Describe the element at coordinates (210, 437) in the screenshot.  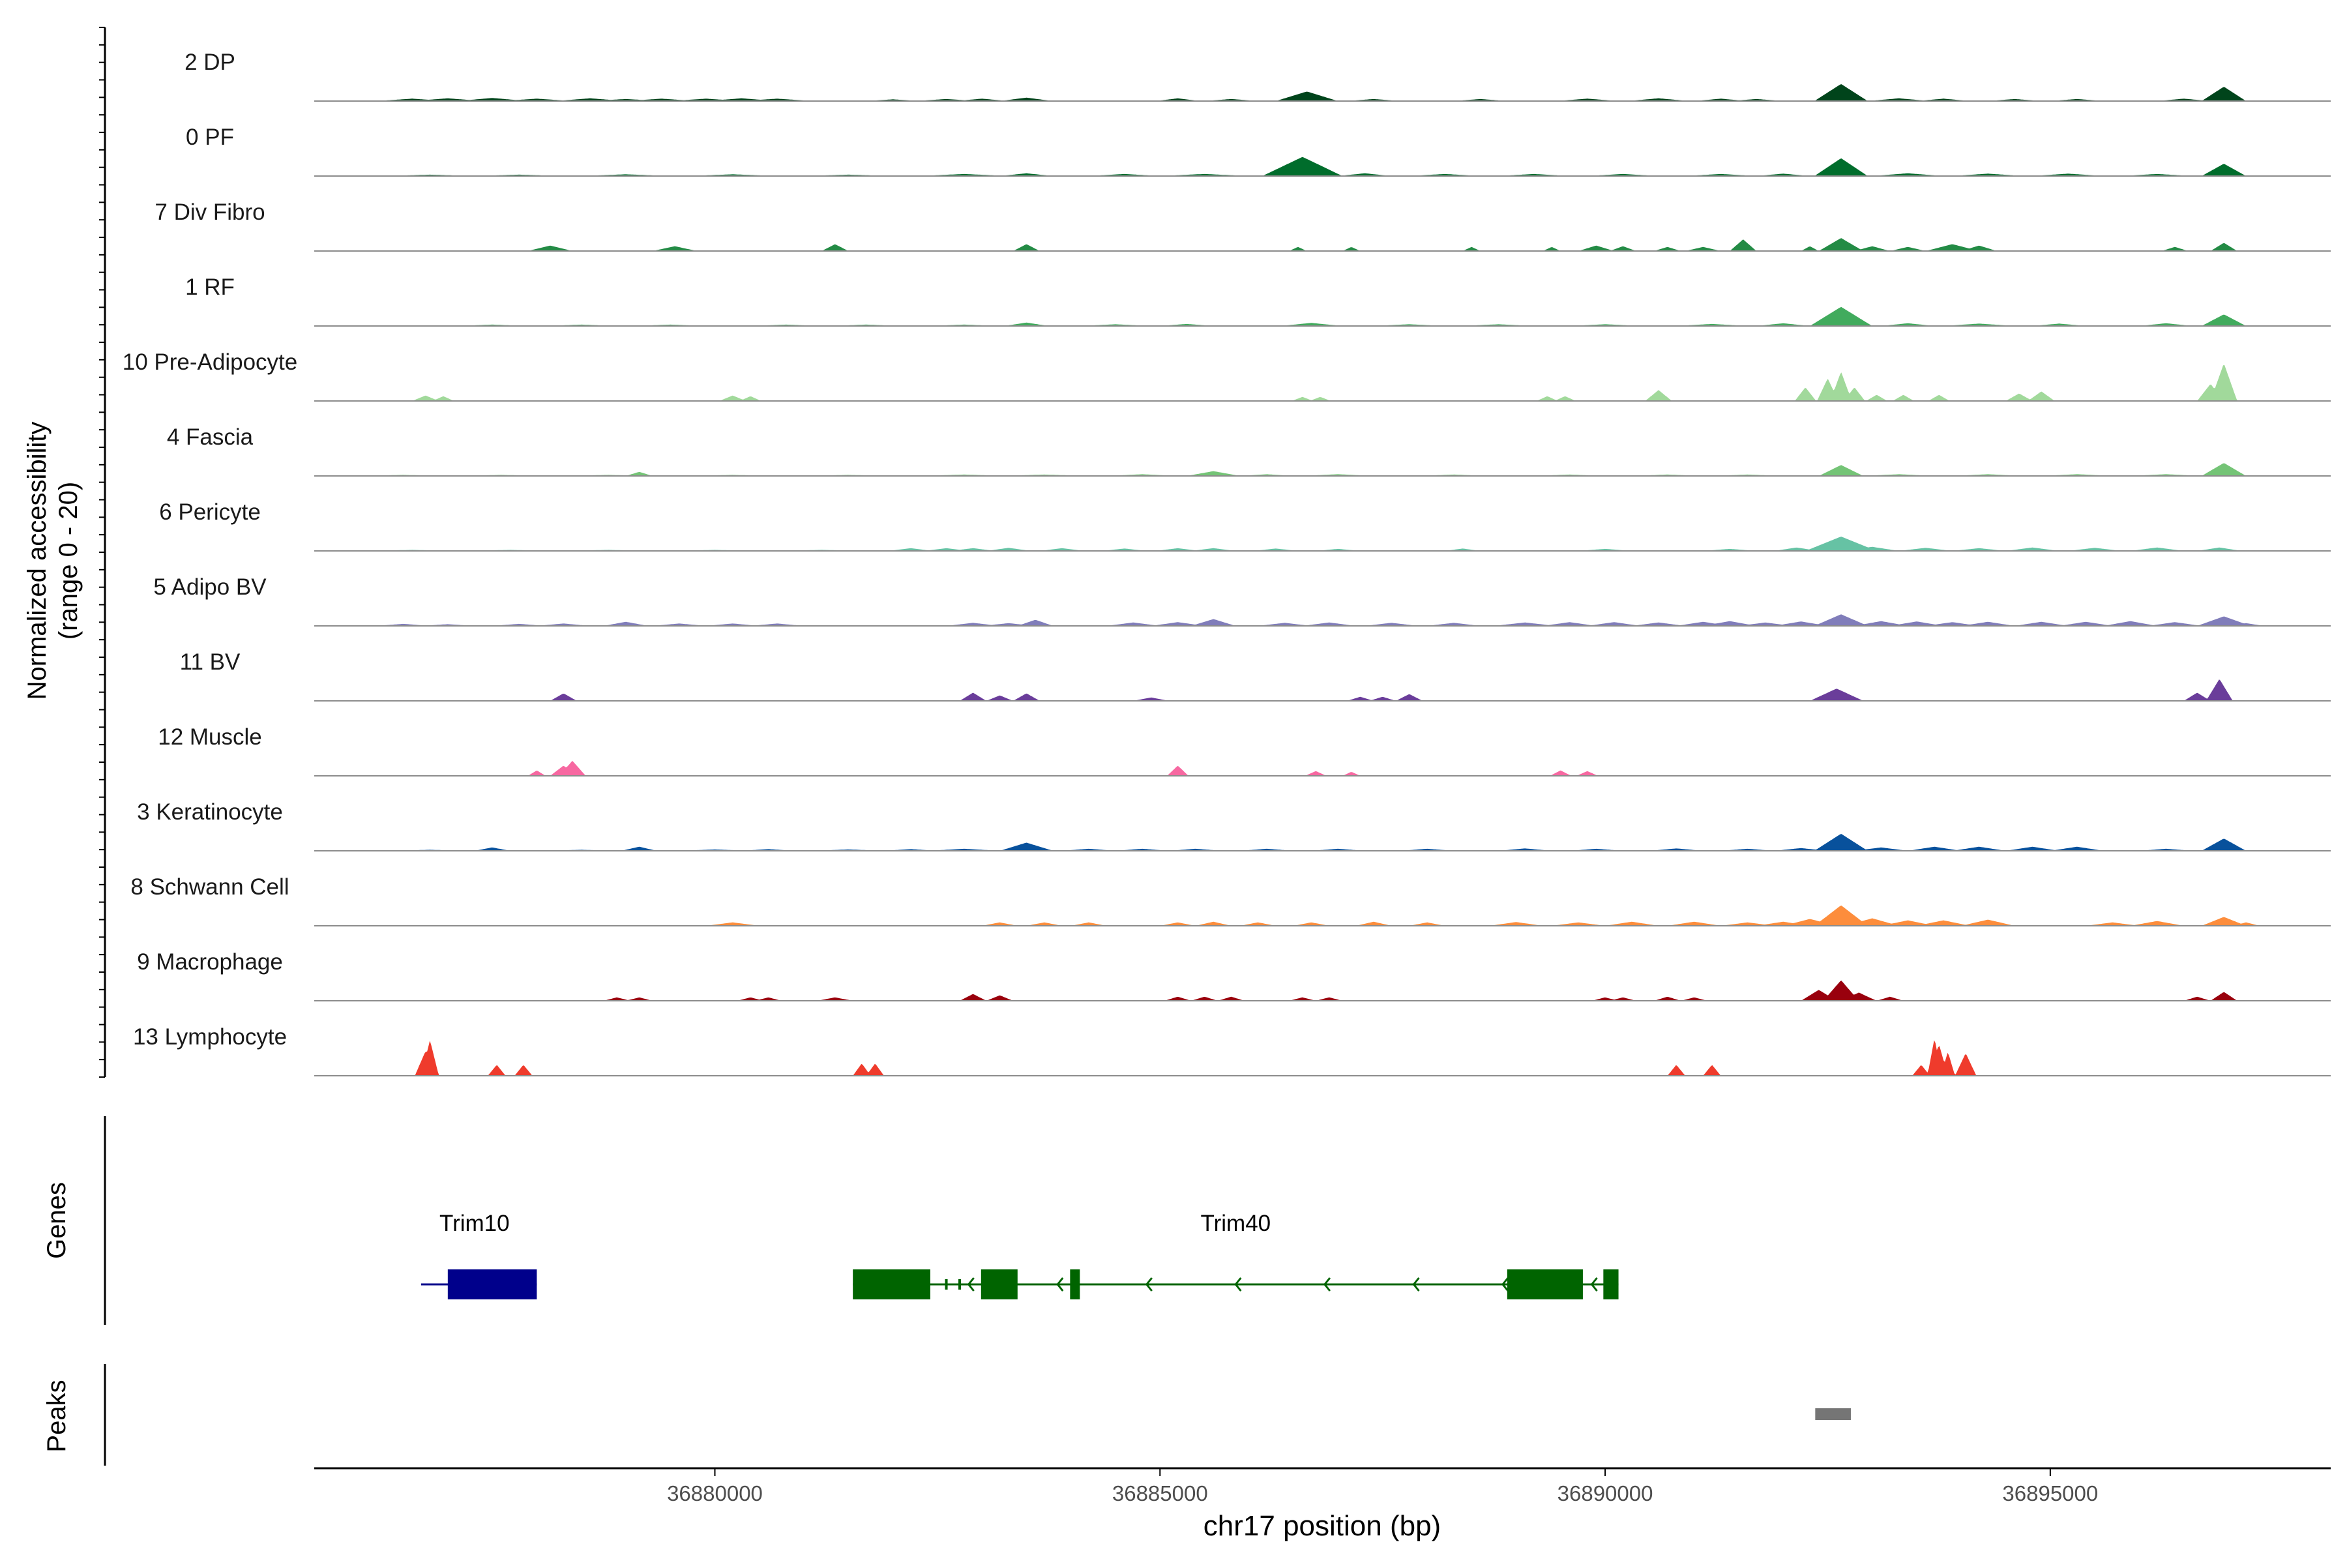
I see `track-label: 4 Fascia` at that location.